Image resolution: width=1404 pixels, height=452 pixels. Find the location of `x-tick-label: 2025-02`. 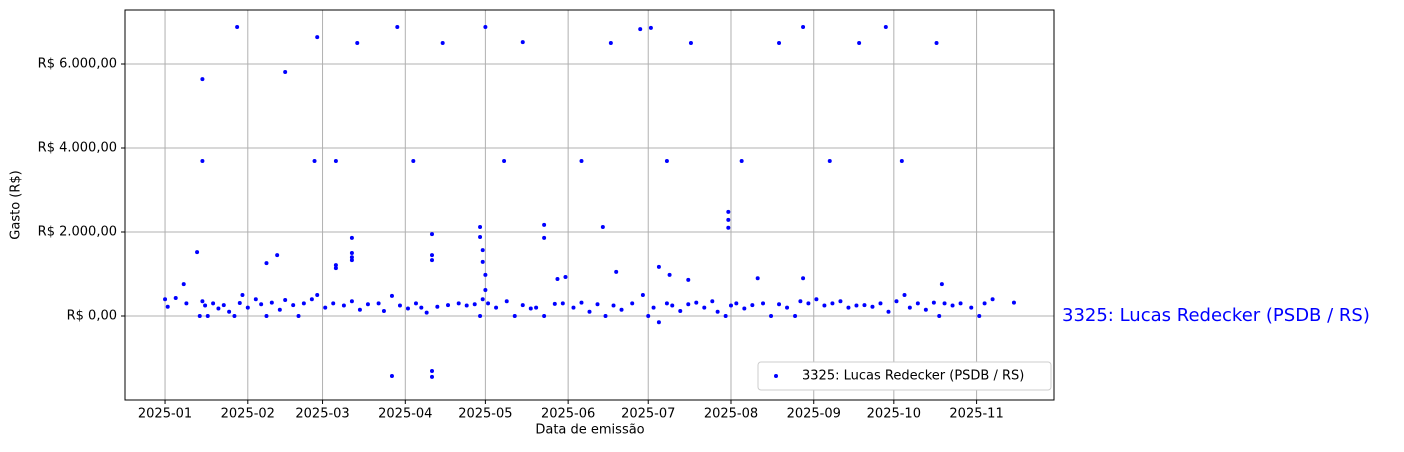

x-tick-label: 2025-02 is located at coordinates (248, 414).